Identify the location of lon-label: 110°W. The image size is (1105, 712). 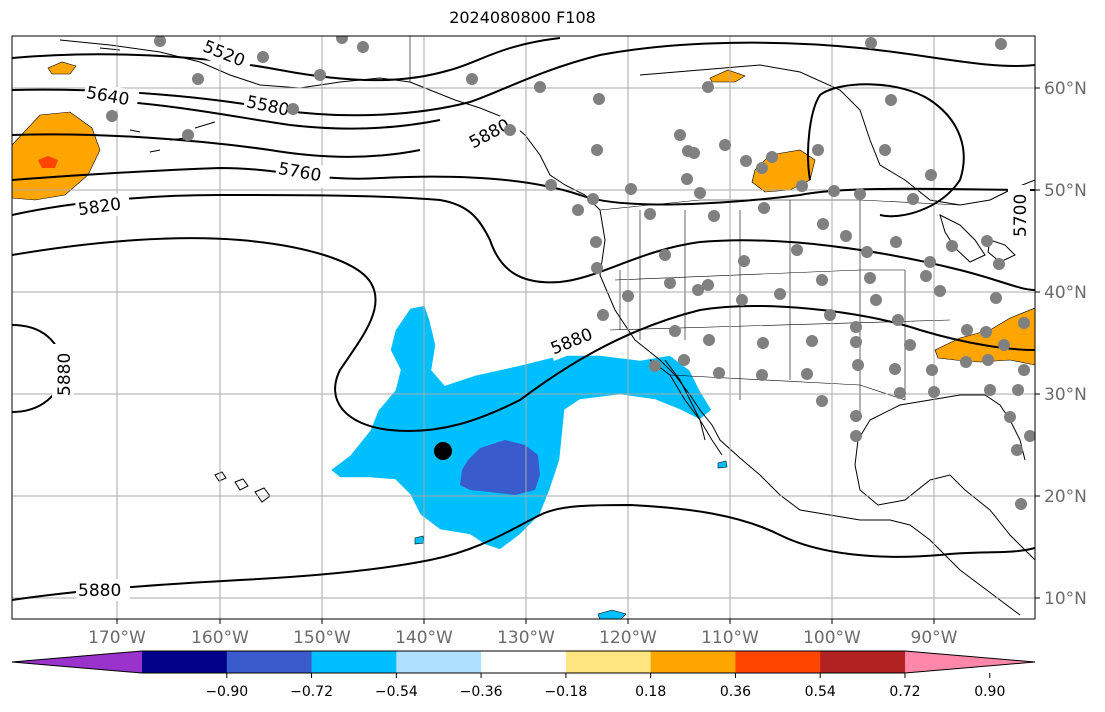
(730, 638).